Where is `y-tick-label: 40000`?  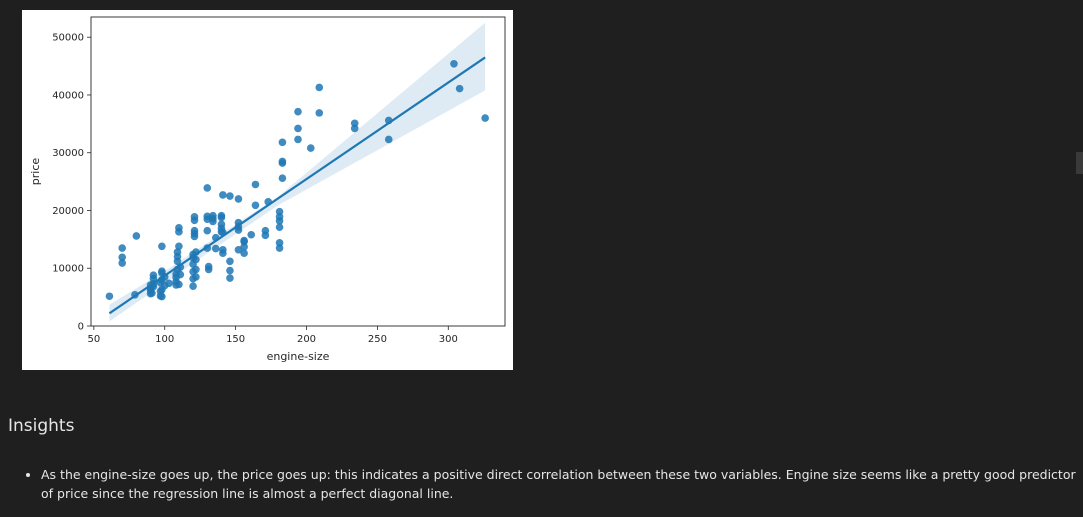 y-tick-label: 40000 is located at coordinates (68, 95).